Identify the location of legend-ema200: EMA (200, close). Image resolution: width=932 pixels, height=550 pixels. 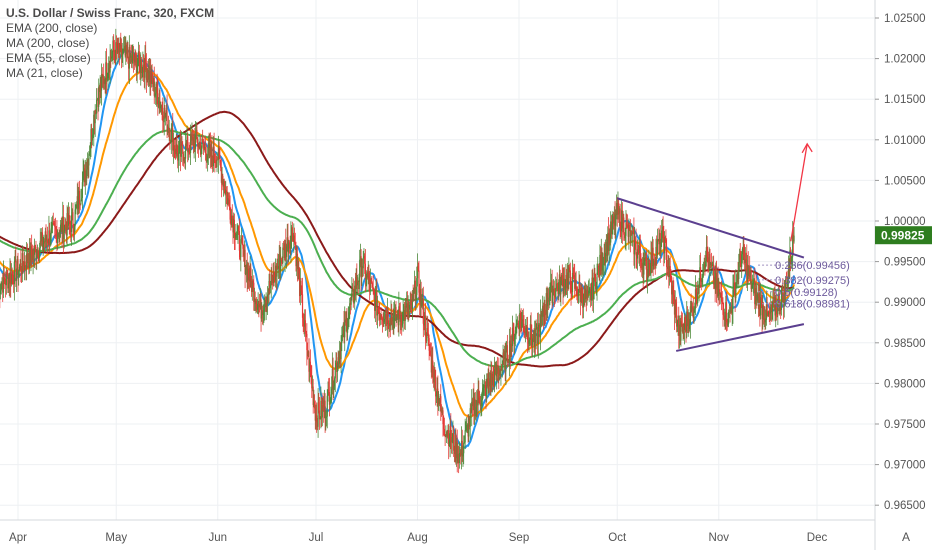
(52, 28).